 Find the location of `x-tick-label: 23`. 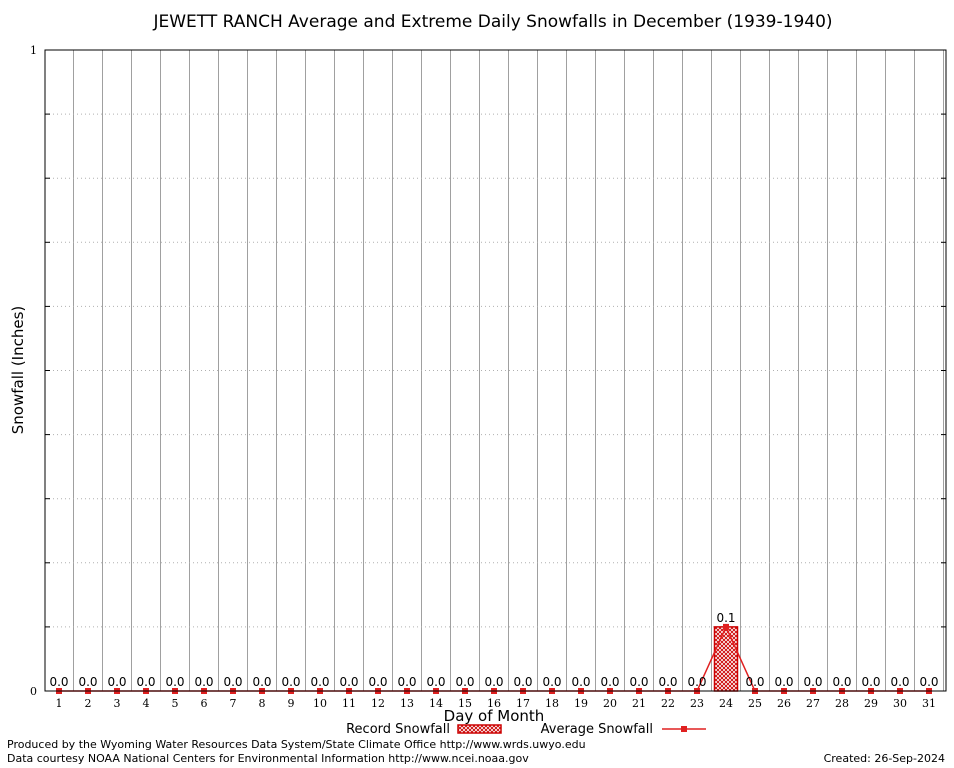

x-tick-label: 23 is located at coordinates (697, 703).